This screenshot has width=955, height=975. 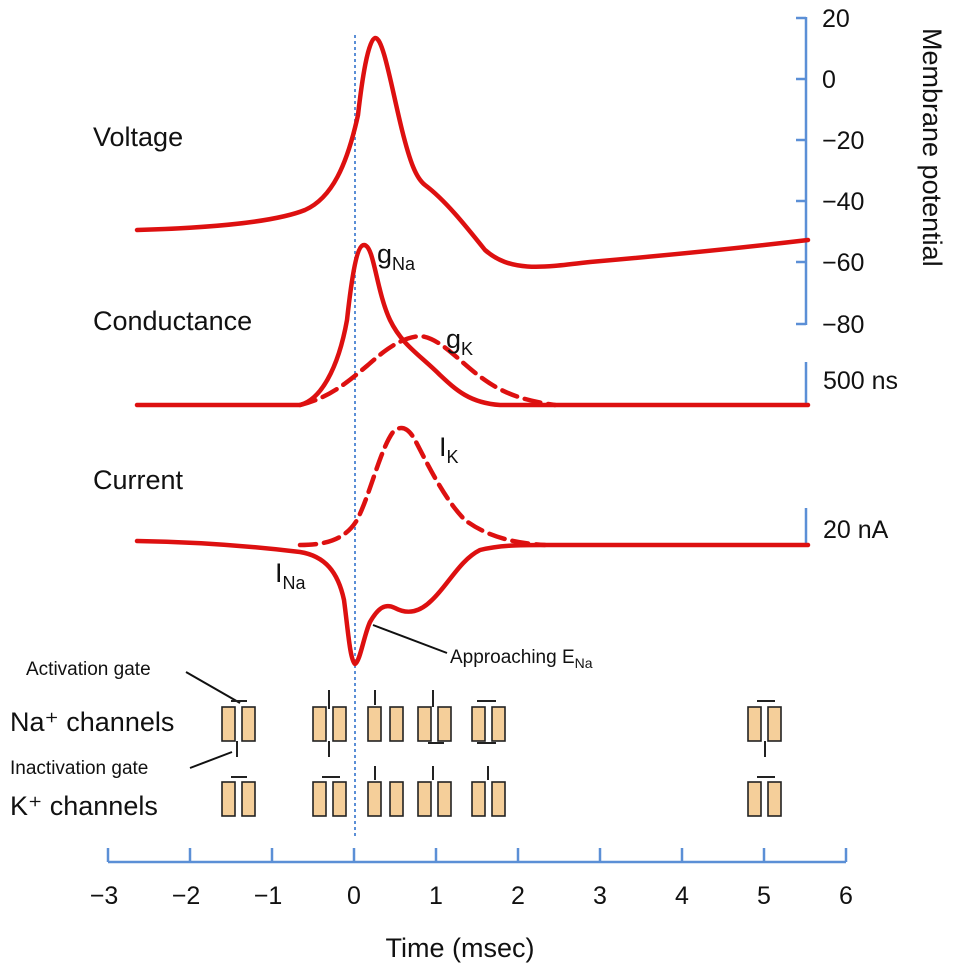 I want to click on sodium-conductance-trace, so click(x=472, y=325).